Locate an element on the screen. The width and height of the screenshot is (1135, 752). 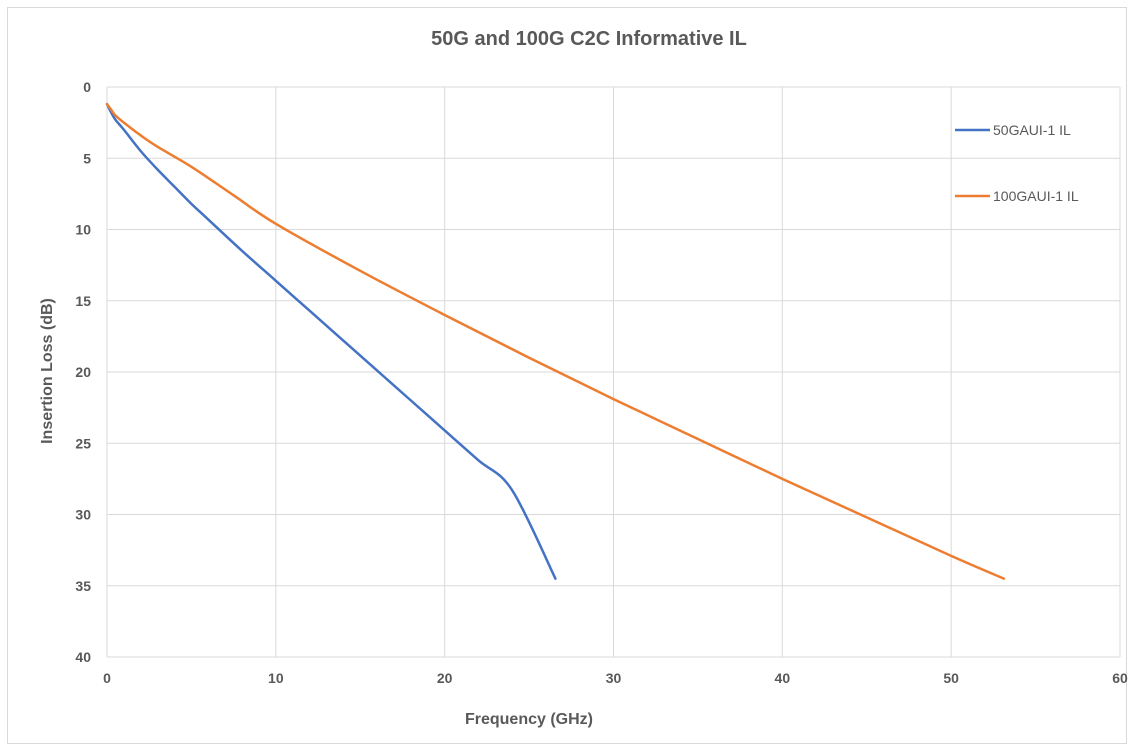
x-tick-label: 40 is located at coordinates (783, 678).